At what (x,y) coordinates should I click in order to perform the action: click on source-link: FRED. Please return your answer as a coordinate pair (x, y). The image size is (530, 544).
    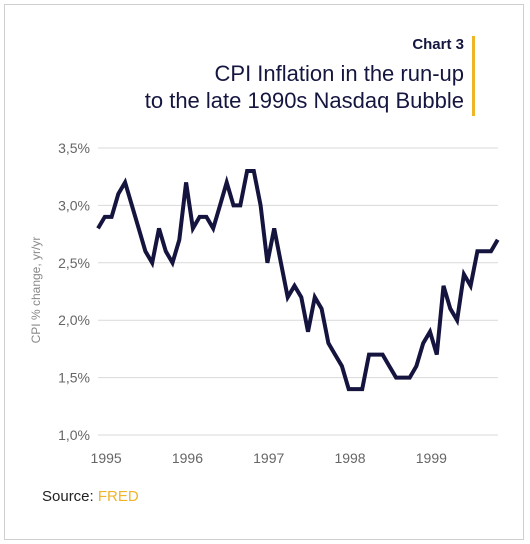
    Looking at the image, I should click on (118, 496).